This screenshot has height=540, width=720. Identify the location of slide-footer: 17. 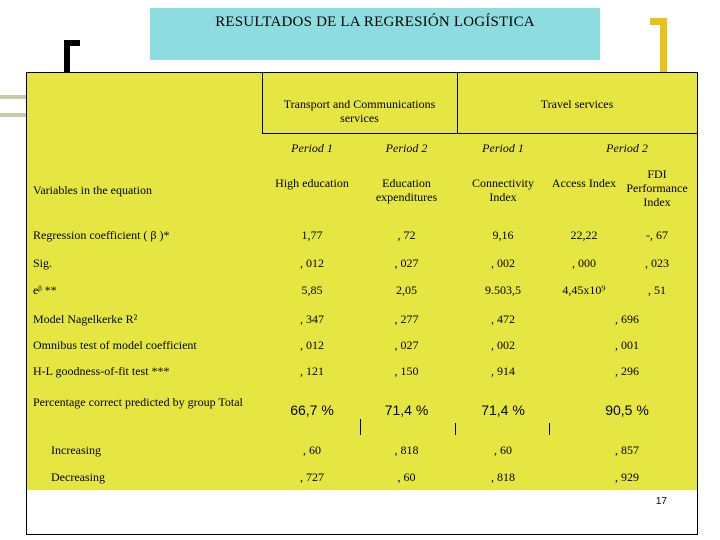
(362, 512).